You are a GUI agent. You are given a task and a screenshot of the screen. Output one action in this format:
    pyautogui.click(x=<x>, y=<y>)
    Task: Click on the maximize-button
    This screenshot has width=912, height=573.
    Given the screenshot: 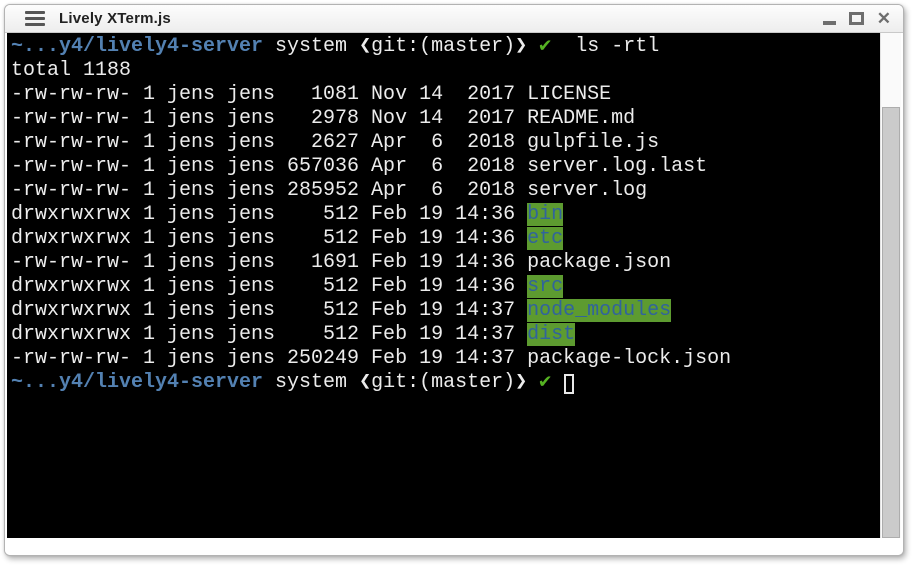 What is the action you would take?
    pyautogui.click(x=856, y=18)
    